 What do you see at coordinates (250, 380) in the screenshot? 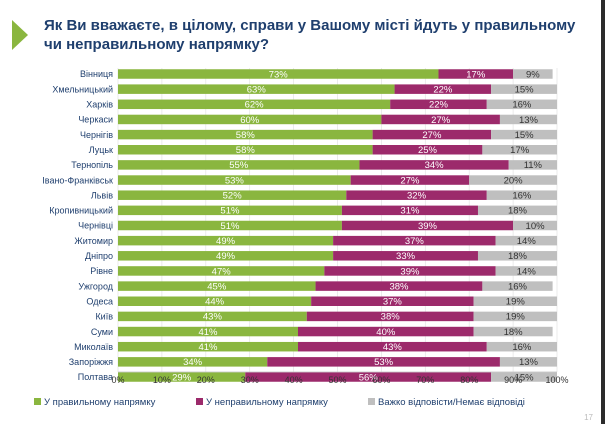
I see `x-tick-label: 30%` at bounding box center [250, 380].